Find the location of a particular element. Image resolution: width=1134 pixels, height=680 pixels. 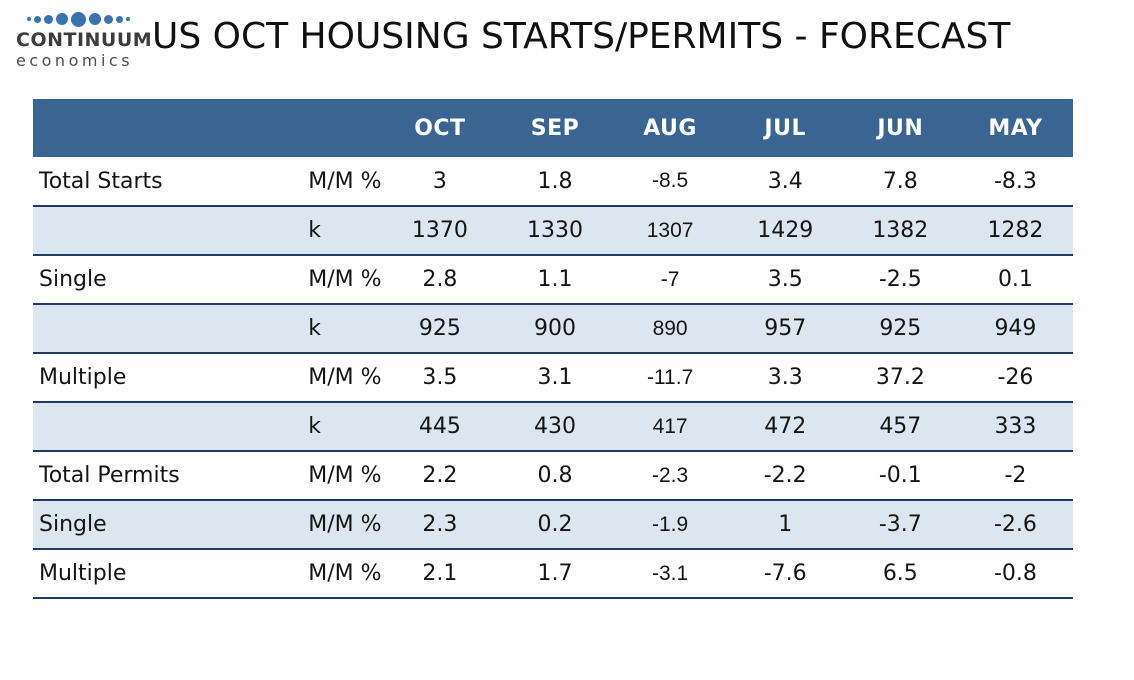

cell-value: 6.5 is located at coordinates (900, 574).